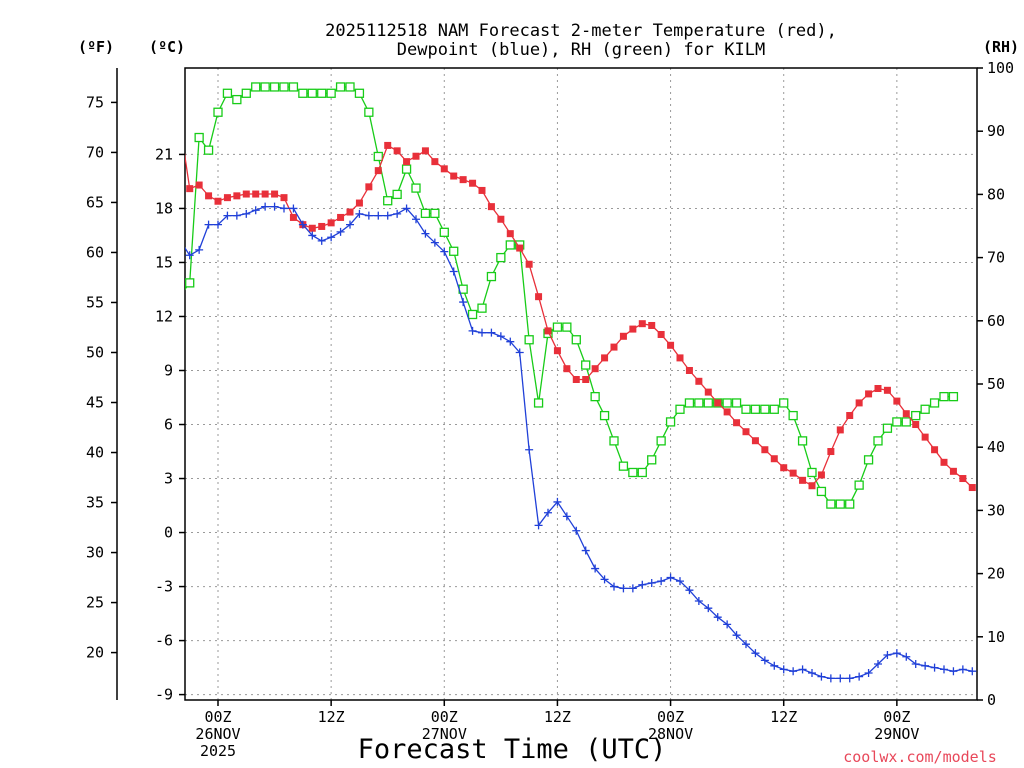  What do you see at coordinates (996, 574) in the screenshot?
I see `rh-tick-label: 20` at bounding box center [996, 574].